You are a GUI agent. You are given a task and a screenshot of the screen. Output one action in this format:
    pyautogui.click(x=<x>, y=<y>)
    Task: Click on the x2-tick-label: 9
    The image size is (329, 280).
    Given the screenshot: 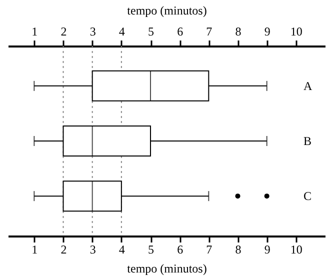 What is the action you would take?
    pyautogui.click(x=267, y=31)
    